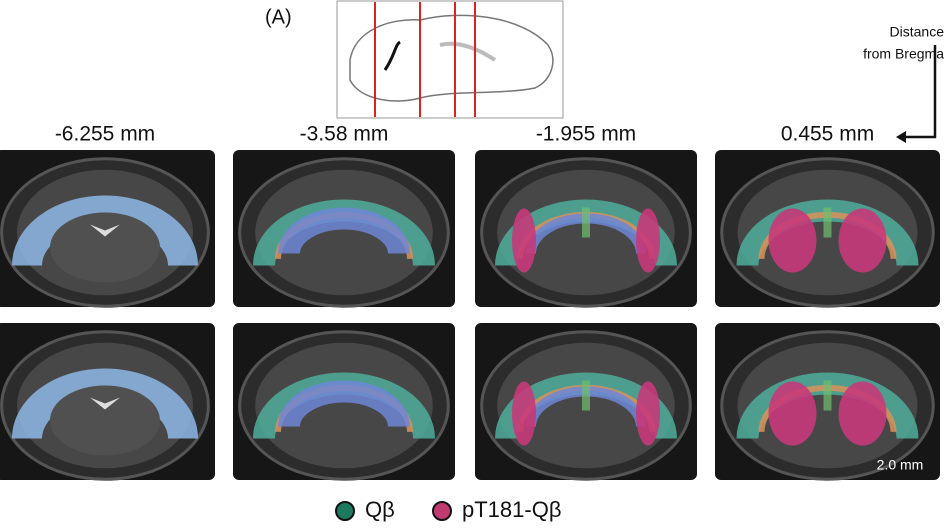 The height and width of the screenshot is (530, 944). What do you see at coordinates (917, 32) in the screenshot?
I see `distance-label: Distance` at bounding box center [917, 32].